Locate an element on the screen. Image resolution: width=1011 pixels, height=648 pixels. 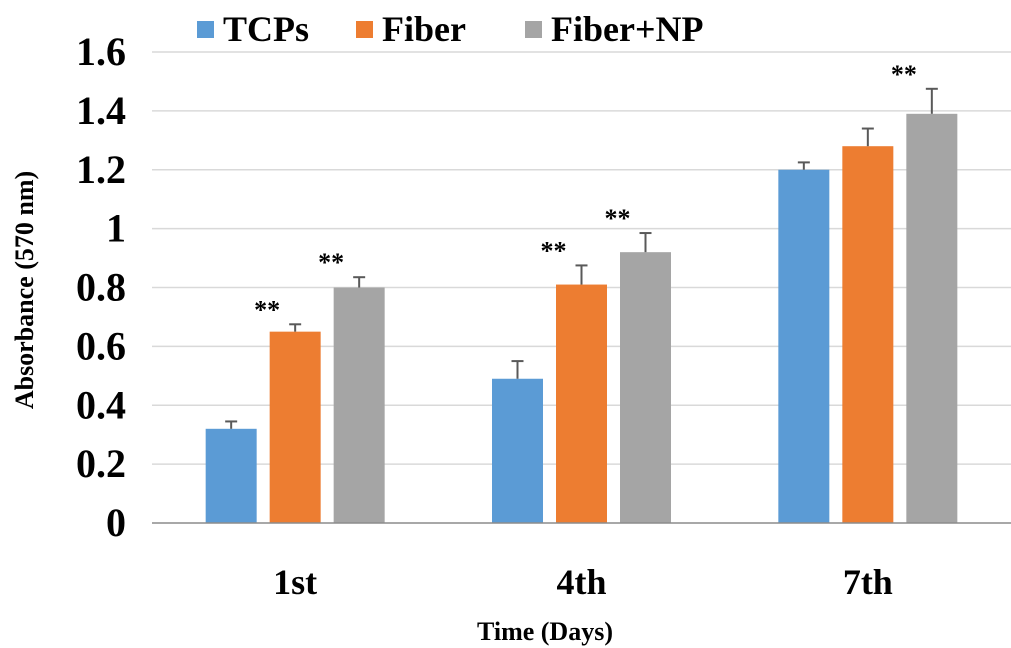
x-tick-label-1st: 1st is located at coordinates (295, 582).